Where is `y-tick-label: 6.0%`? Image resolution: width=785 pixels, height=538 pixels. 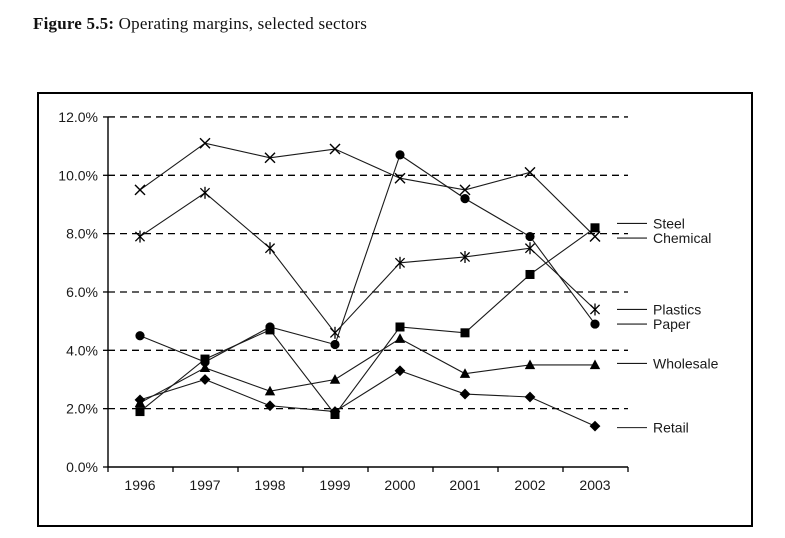 y-tick-label: 6.0% is located at coordinates (82, 292).